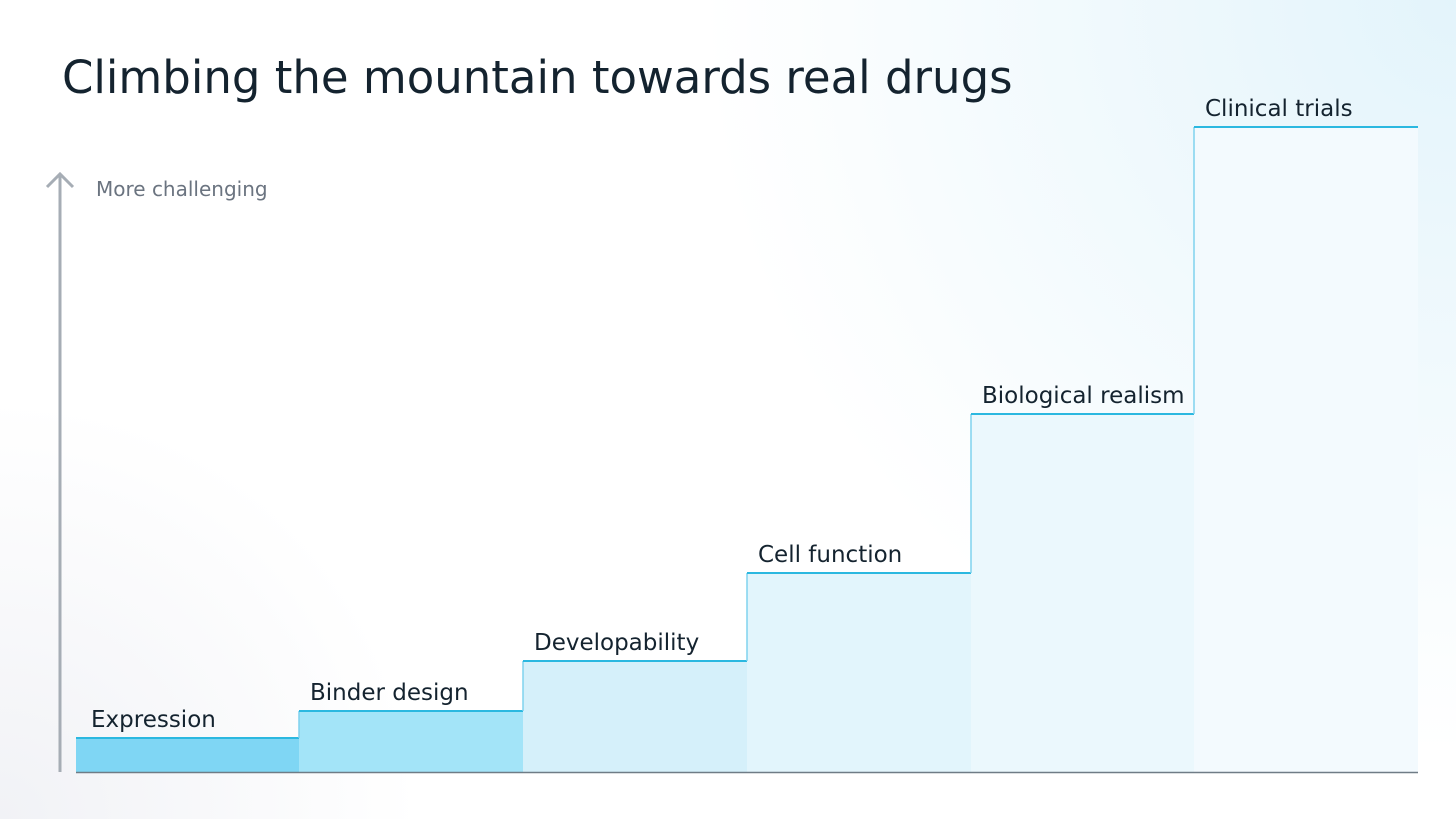  What do you see at coordinates (182, 189) in the screenshot?
I see `axis-label: More challenging` at bounding box center [182, 189].